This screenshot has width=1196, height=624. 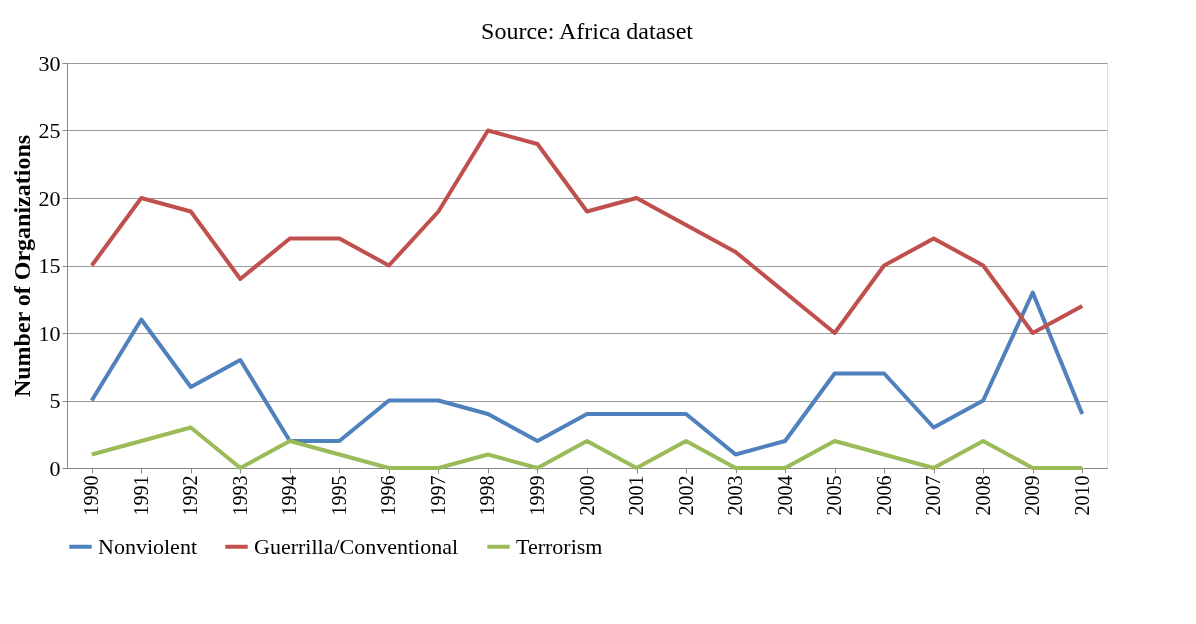 What do you see at coordinates (356, 546) in the screenshot?
I see `legend-label: Guerrilla/Conventional` at bounding box center [356, 546].